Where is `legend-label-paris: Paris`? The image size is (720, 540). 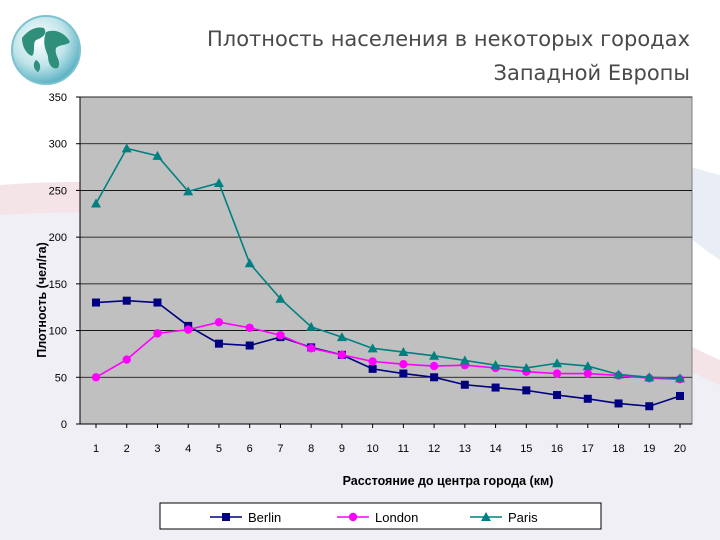
legend-label-paris: Paris is located at coordinates (523, 517).